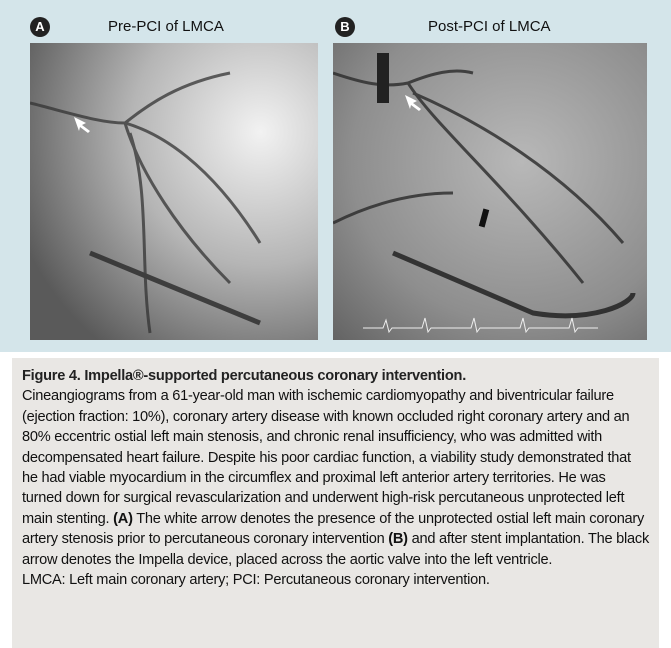 The height and width of the screenshot is (648, 671). I want to click on ecg-trace, so click(480, 325).